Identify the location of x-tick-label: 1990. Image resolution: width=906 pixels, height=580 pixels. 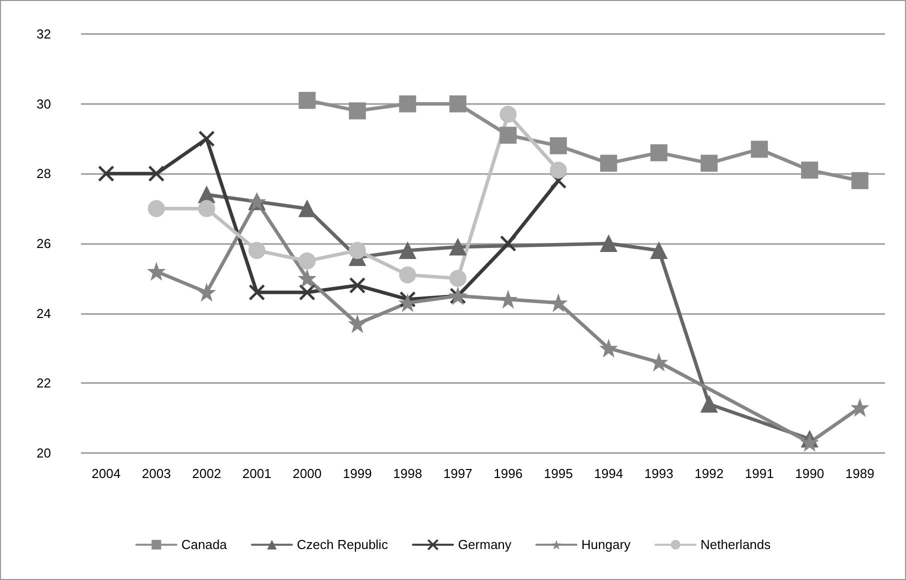
(809, 473).